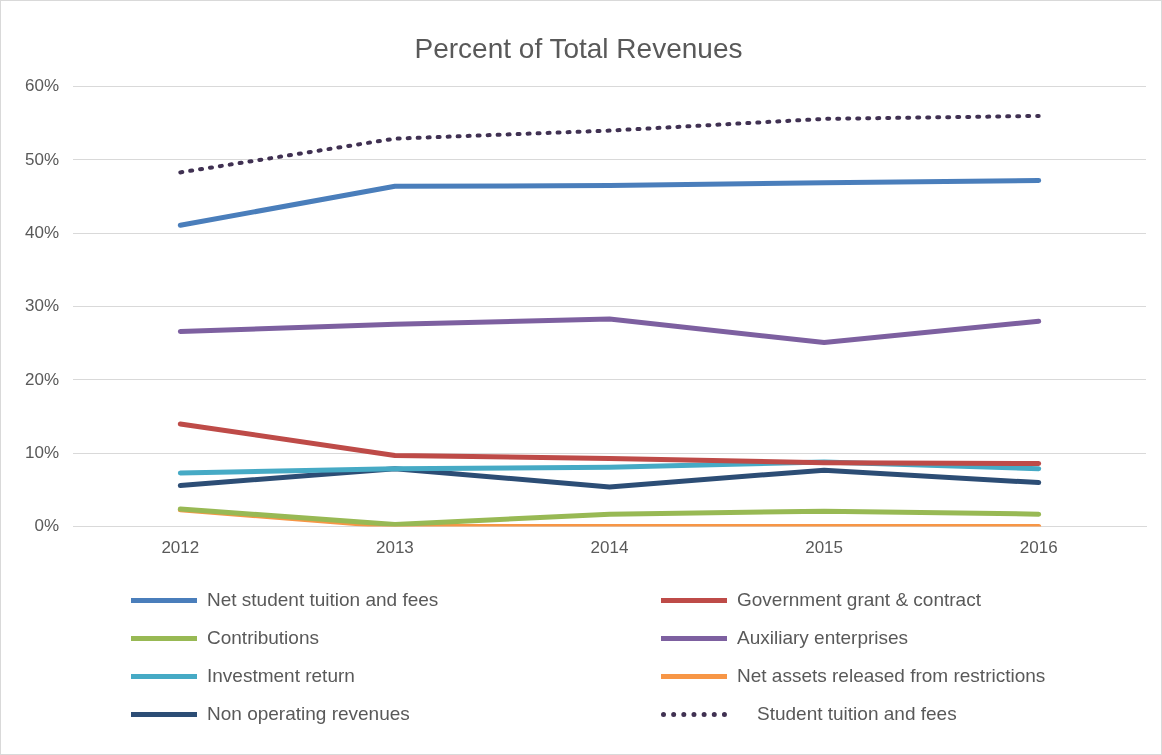 Image resolution: width=1162 pixels, height=755 pixels. Describe the element at coordinates (824, 548) in the screenshot. I see `x-tick-label: 2015` at that location.